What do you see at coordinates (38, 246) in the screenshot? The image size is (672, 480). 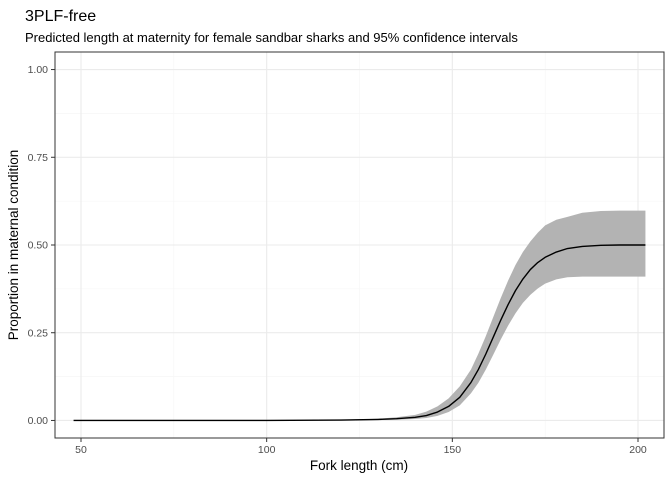 I see `y-tick-label: 0.50` at bounding box center [38, 246].